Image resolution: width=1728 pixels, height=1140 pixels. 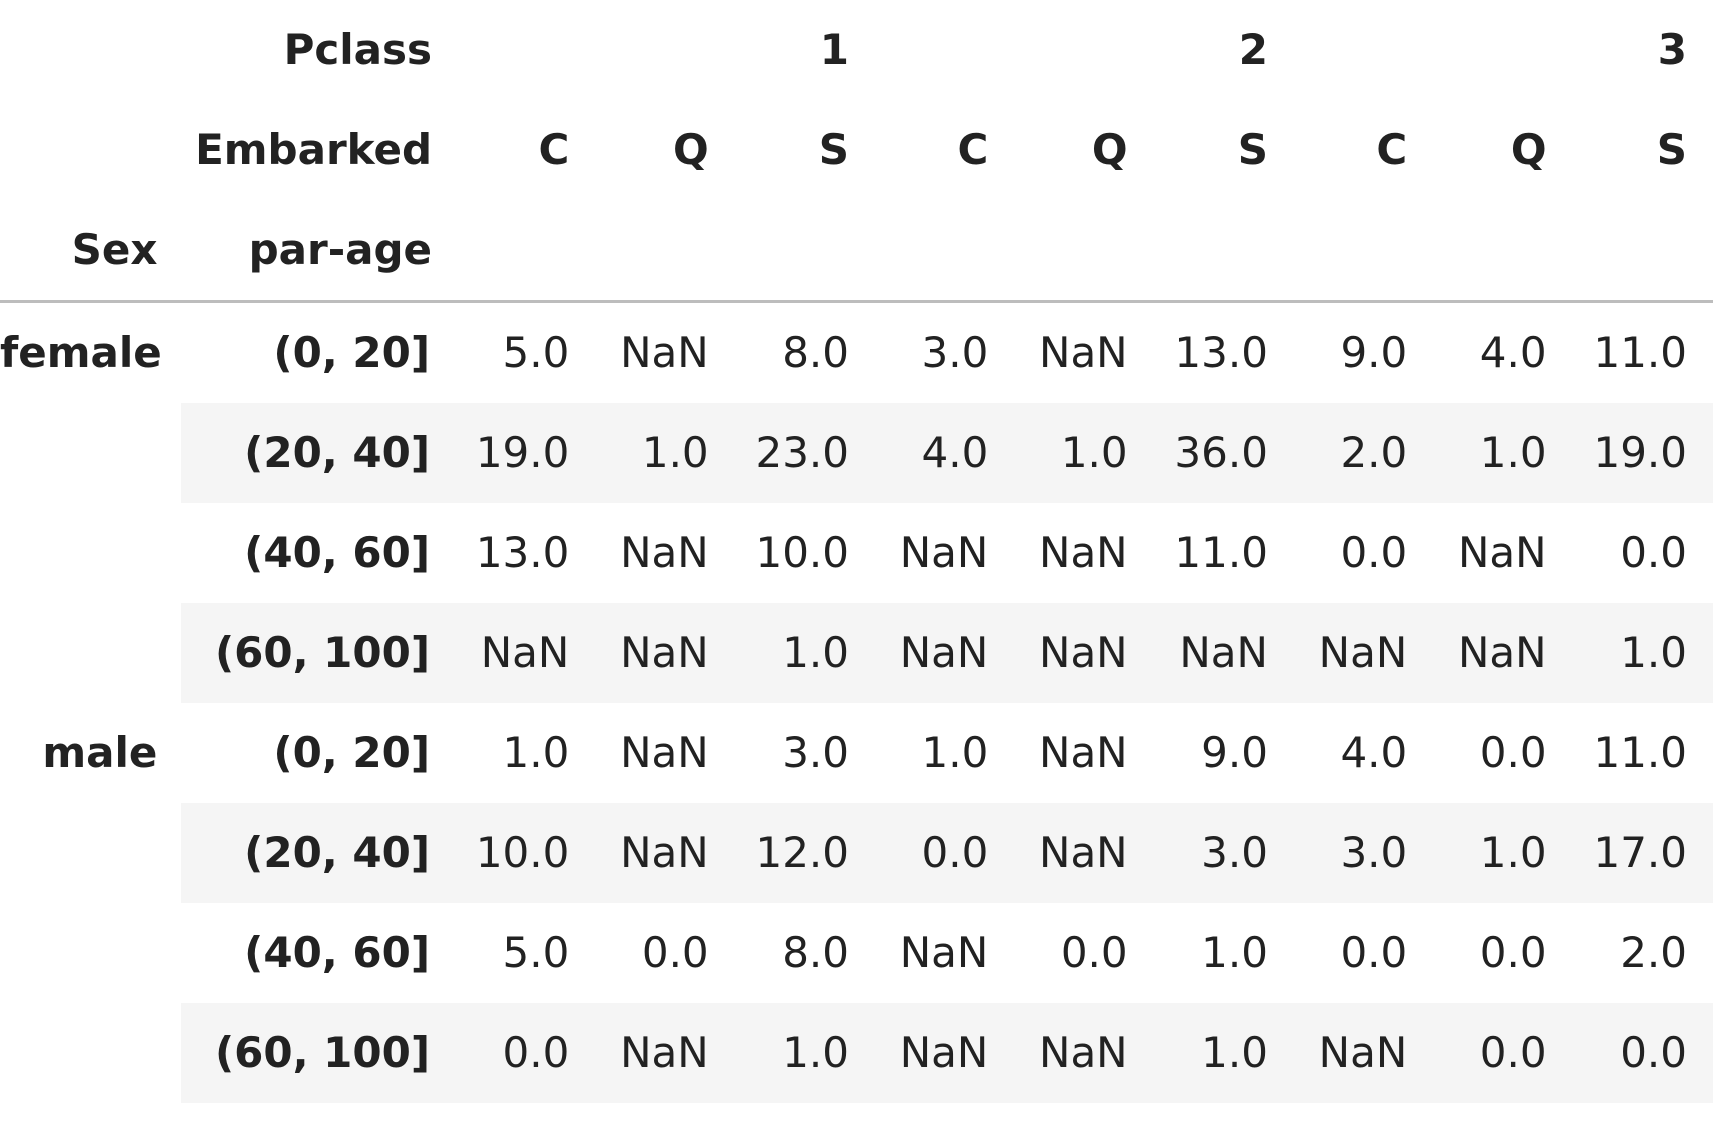 What do you see at coordinates (319, 453) in the screenshot?
I see `index-label-par-age: (20, 40]` at bounding box center [319, 453].